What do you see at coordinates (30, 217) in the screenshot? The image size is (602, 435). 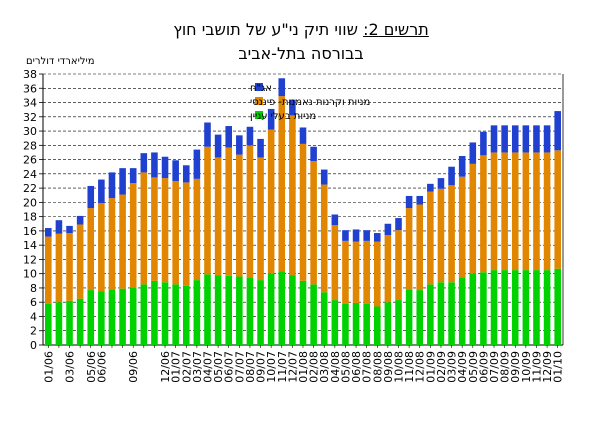 I see `y-tick-label: 18` at bounding box center [30, 217].